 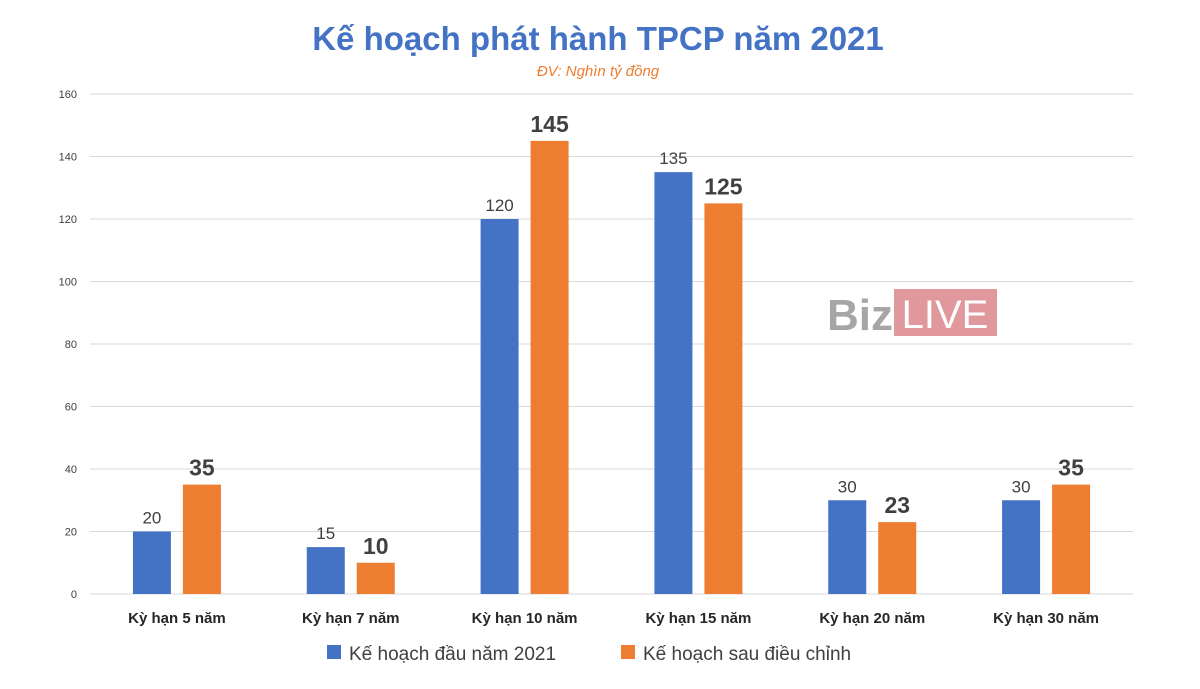 I want to click on chart-title: Kế hoạch phát hành TPCP năm 2021, so click(x=598, y=38).